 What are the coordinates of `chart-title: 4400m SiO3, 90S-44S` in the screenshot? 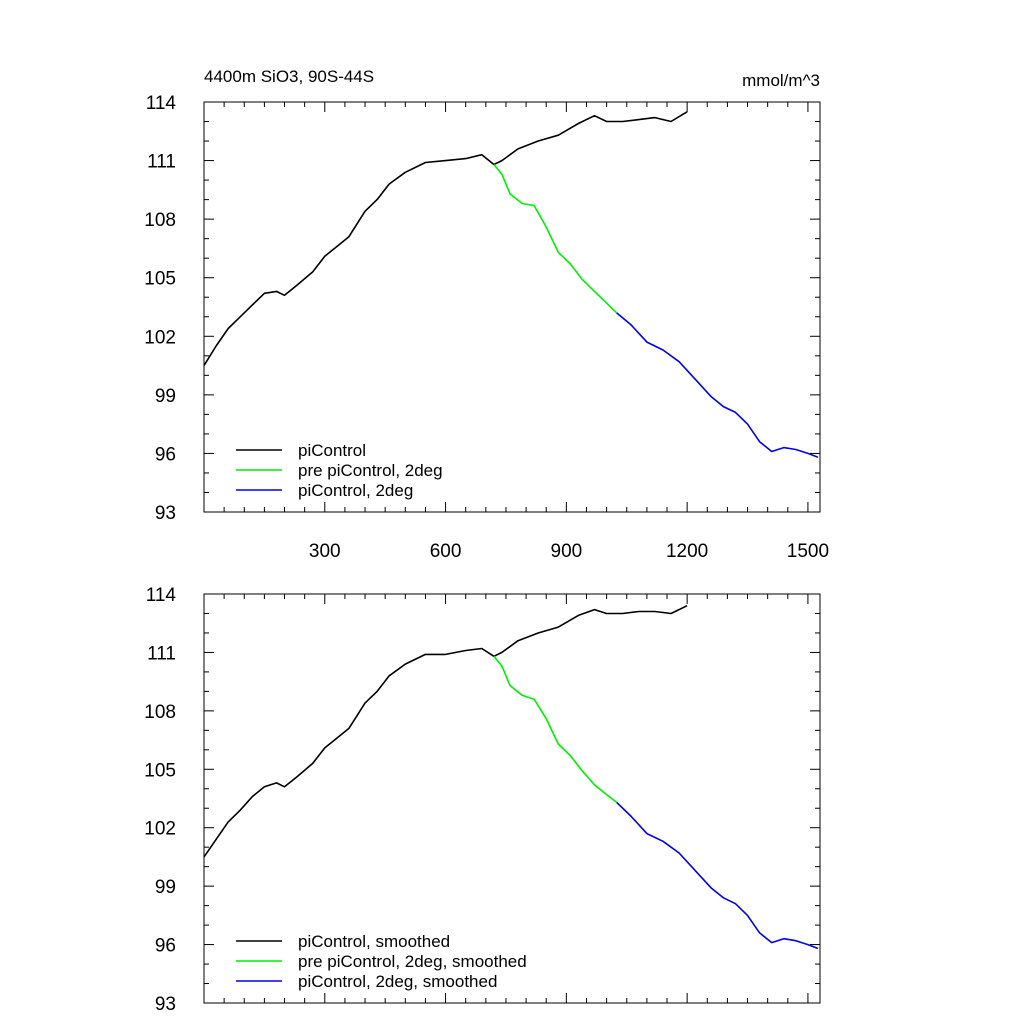 It's located at (289, 76).